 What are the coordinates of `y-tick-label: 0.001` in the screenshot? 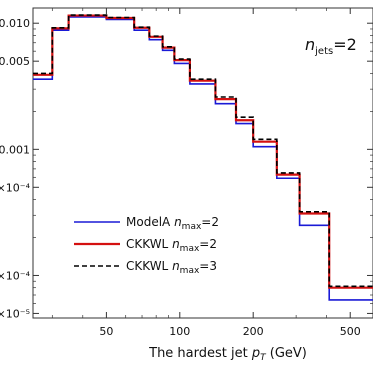 It's located at (15, 149).